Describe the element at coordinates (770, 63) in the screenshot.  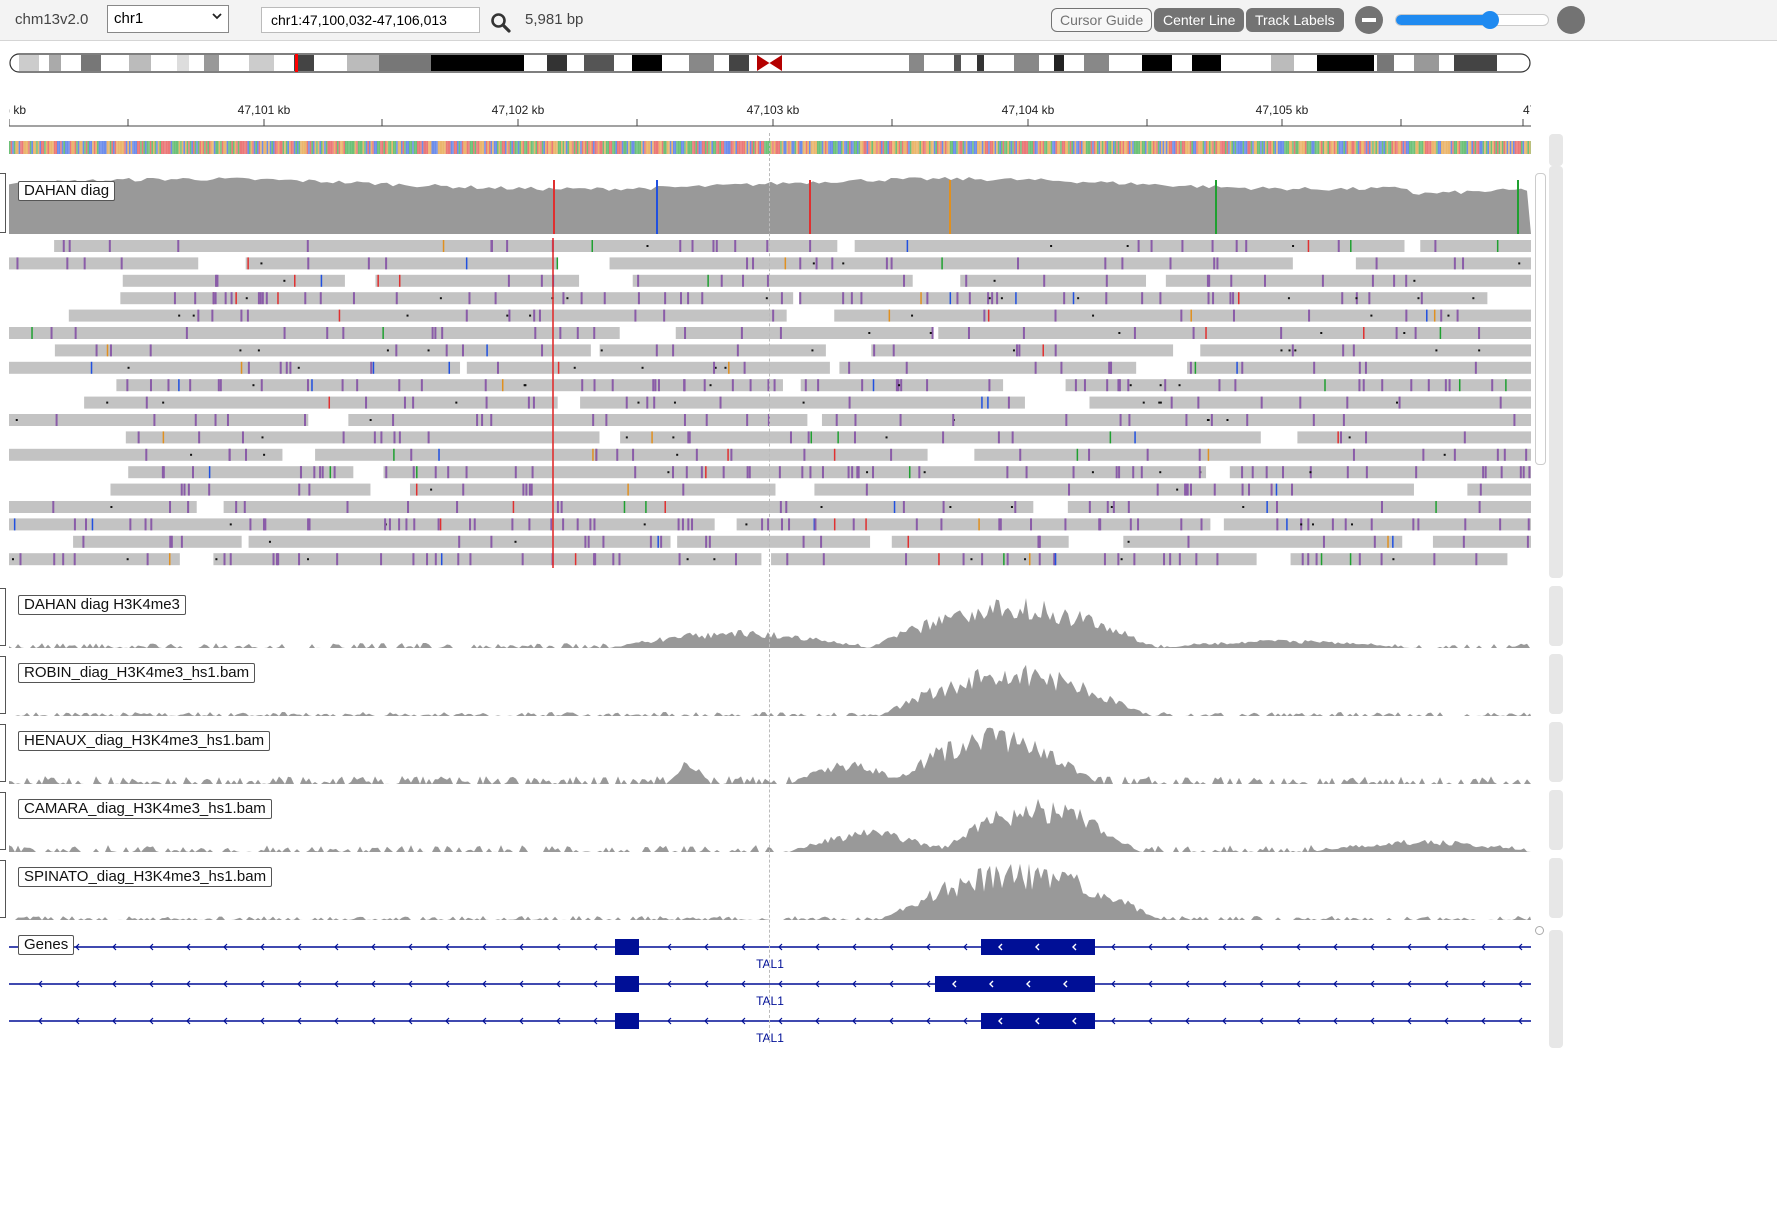
I see `chromosome-ideogram` at that location.